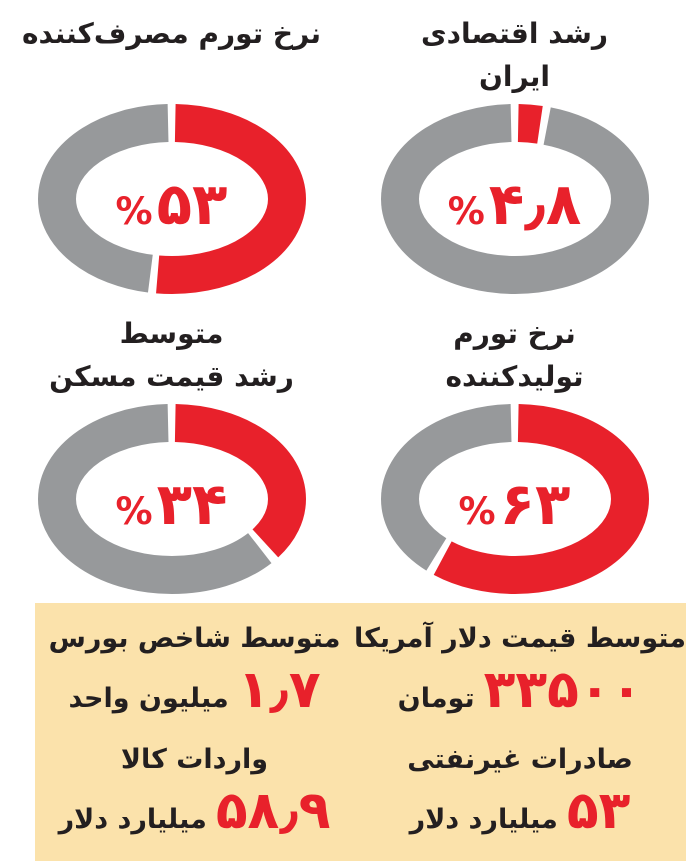 Image resolution: width=686 pixels, height=861 pixels. What do you see at coordinates (171, 333) in the screenshot?
I see `chart-title-line: متوسط` at bounding box center [171, 333].